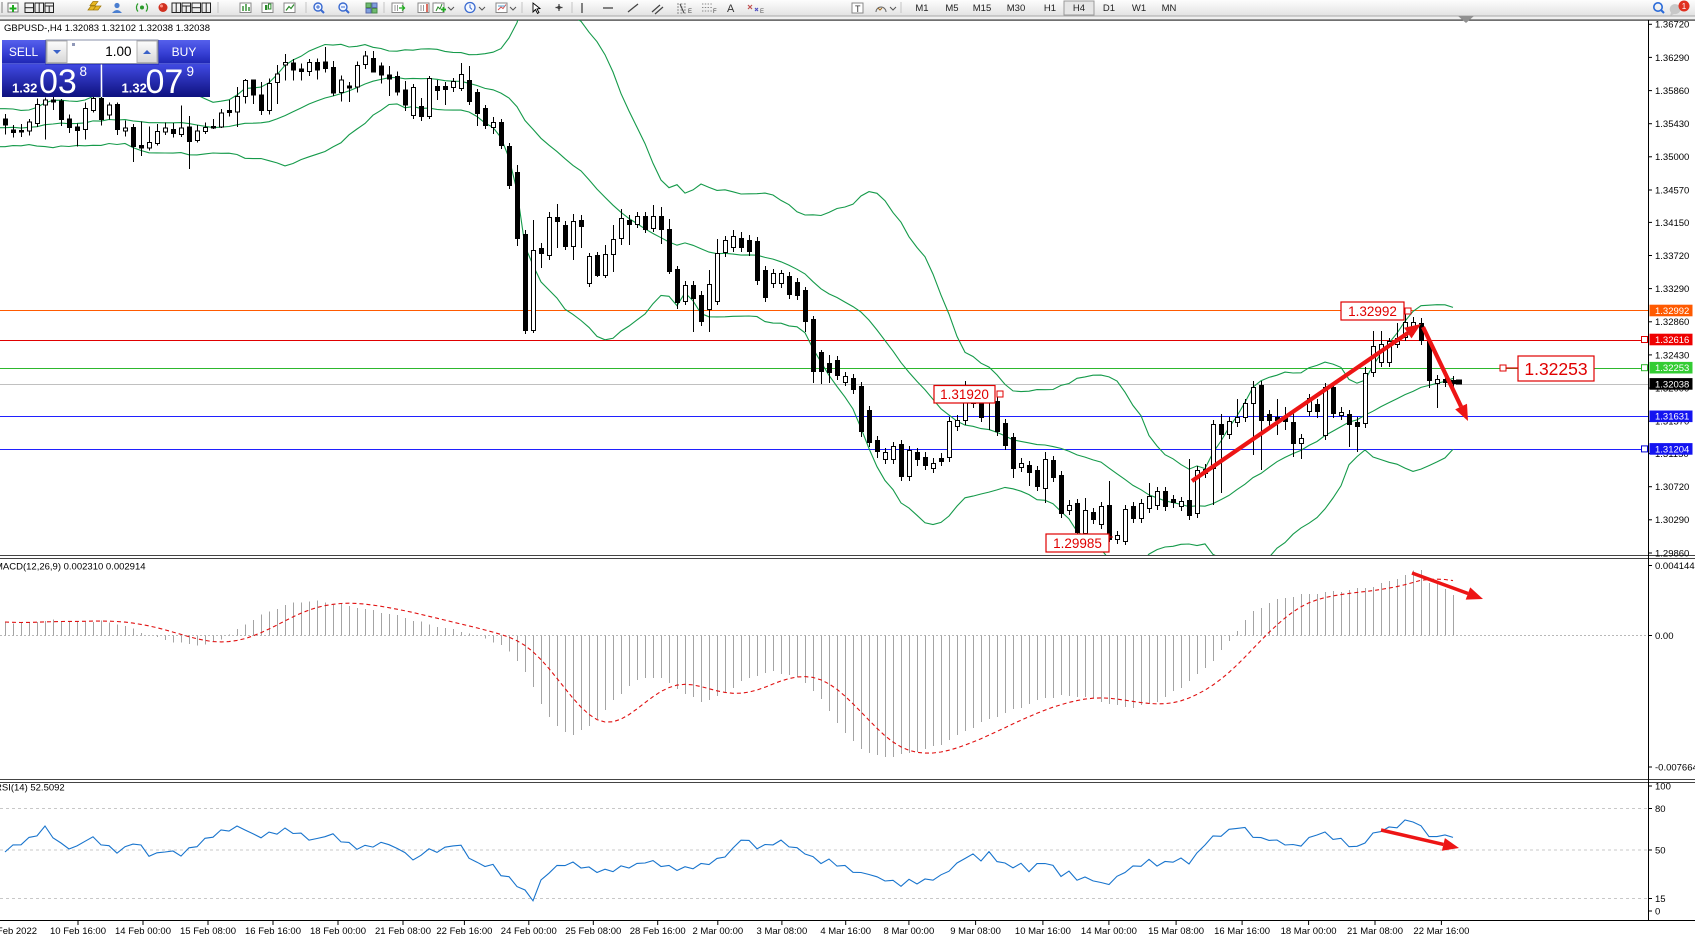 This screenshot has height=941, width=1695. Describe the element at coordinates (1684, 6) in the screenshot. I see `svg-text: 1` at that location.